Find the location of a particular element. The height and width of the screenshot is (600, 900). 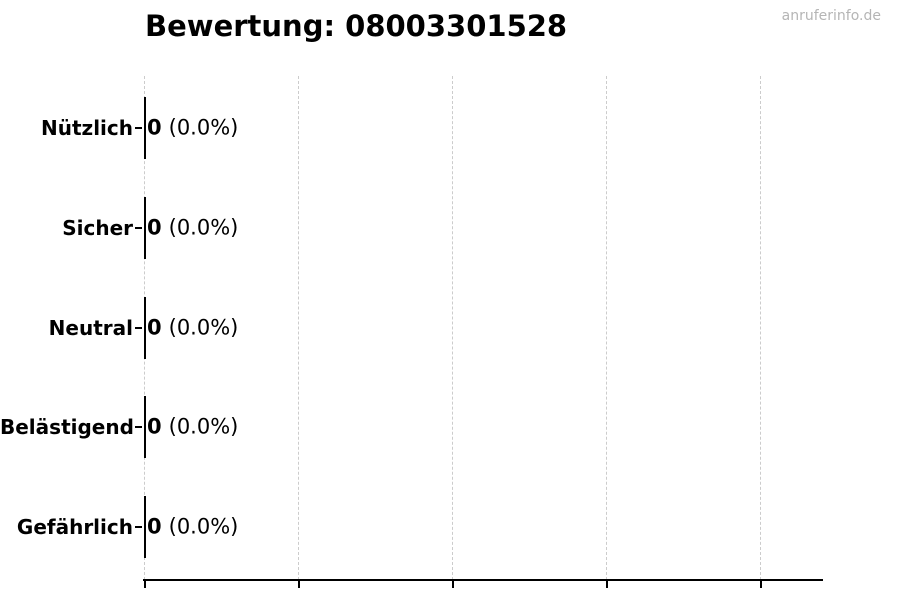

chart-row: Neutral 0 (0.0%) is located at coordinates (450, 328).